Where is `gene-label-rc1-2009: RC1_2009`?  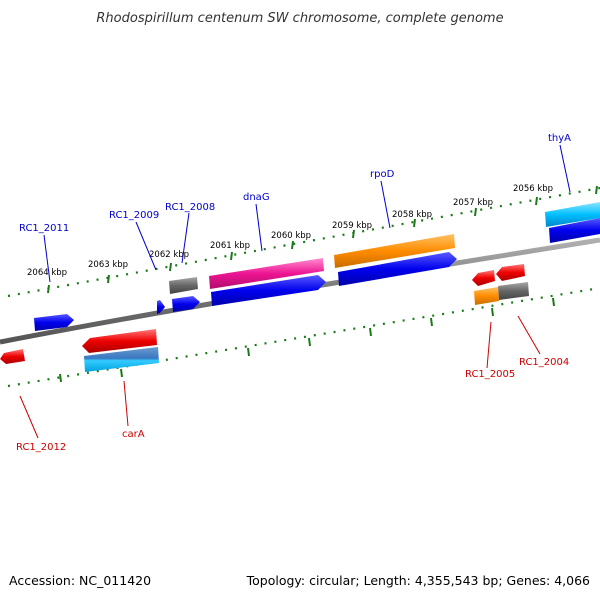
gene-label-rc1-2009: RC1_2009 is located at coordinates (134, 215).